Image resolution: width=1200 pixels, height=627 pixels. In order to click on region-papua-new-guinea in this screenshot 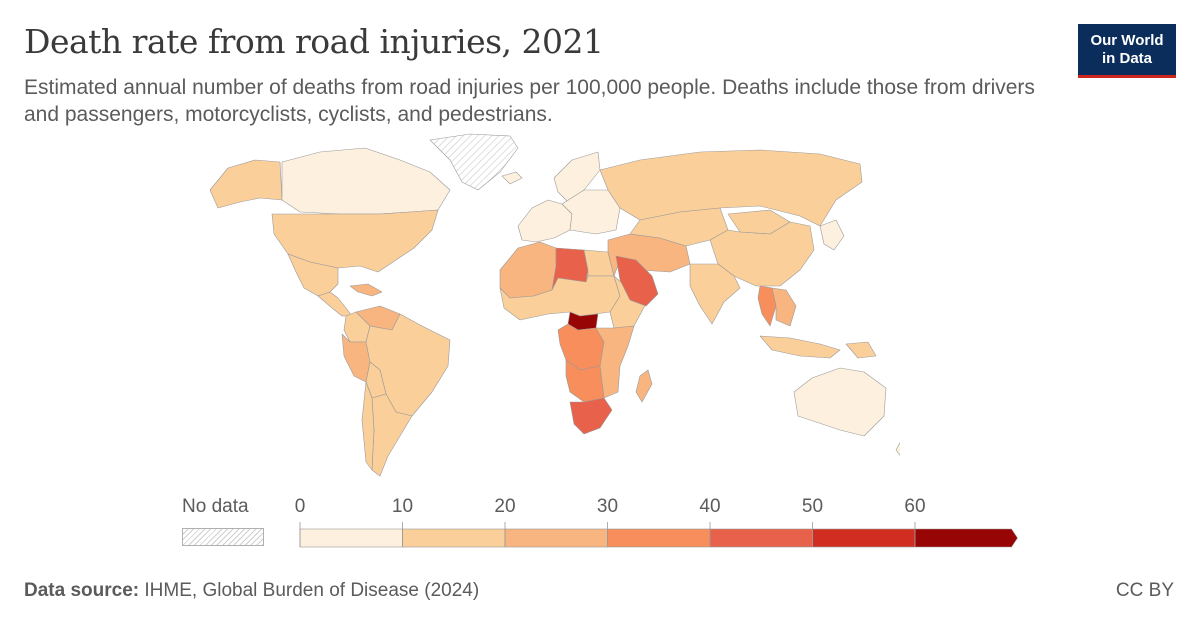, I will do `click(861, 350)`.